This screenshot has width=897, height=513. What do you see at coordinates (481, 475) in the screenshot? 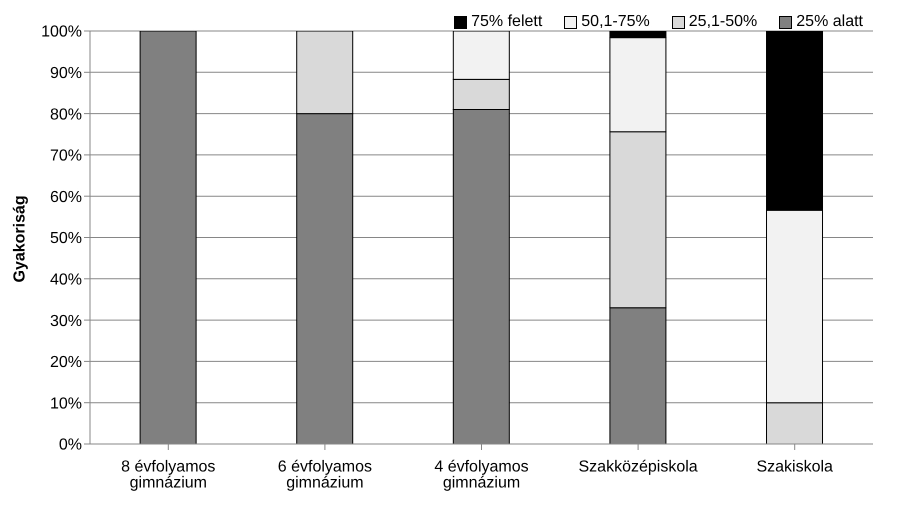
I see `x-tick-label: 4 évfolyamos gimnázium` at bounding box center [481, 475].